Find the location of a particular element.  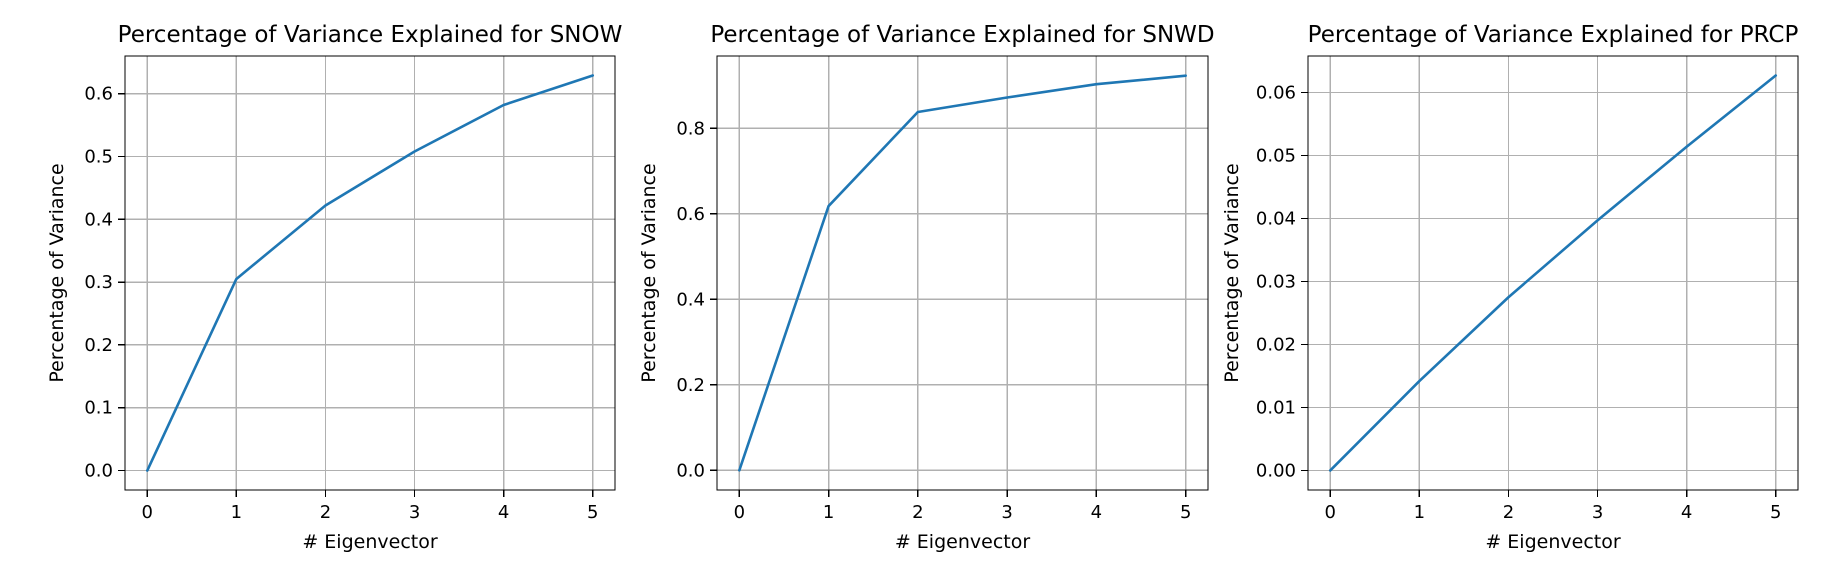

y-tick-label: 0.05 is located at coordinates (1276, 156).